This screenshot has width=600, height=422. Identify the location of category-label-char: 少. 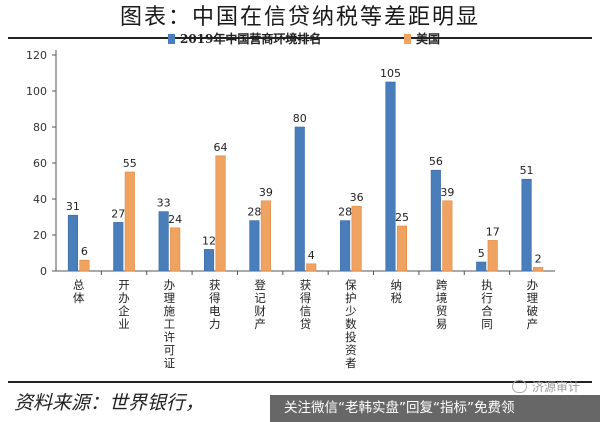
(351, 311).